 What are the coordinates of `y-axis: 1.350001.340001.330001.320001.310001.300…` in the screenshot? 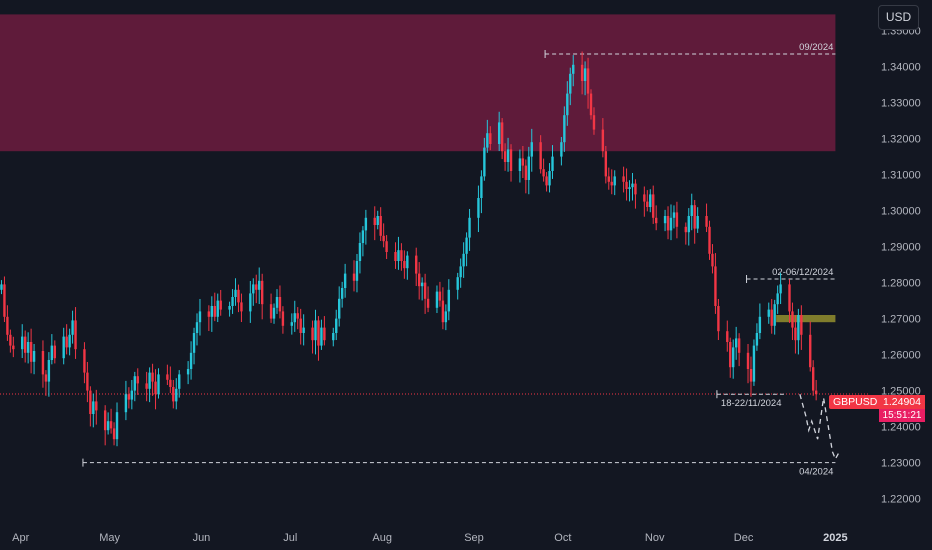 It's located at (901, 266).